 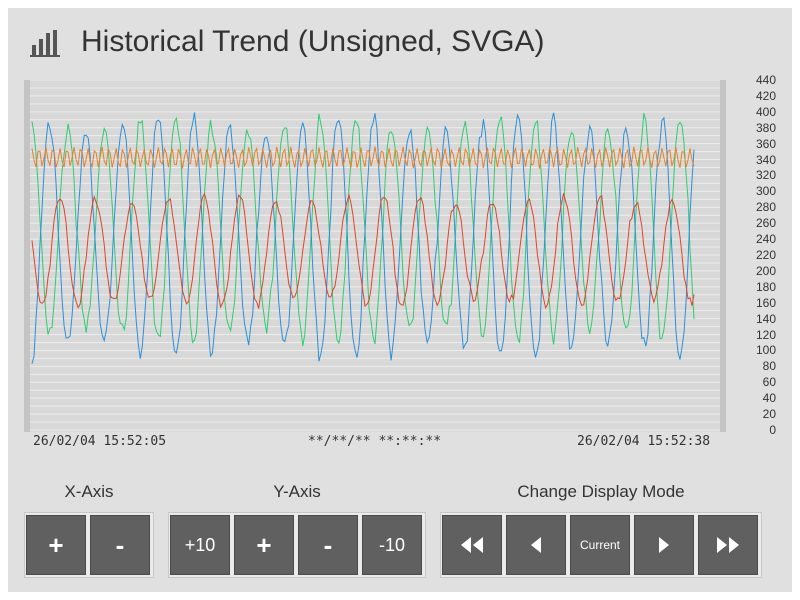 I want to click on bar-chart-icon, so click(x=45, y=43).